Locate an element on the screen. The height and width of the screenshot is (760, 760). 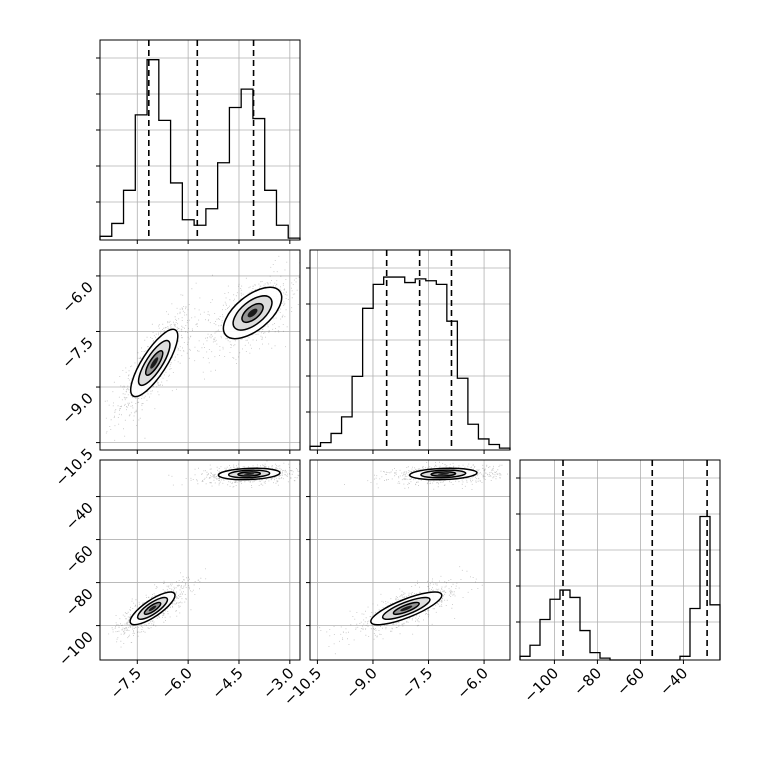
y-tick-label: −60 is located at coordinates (79, 559).